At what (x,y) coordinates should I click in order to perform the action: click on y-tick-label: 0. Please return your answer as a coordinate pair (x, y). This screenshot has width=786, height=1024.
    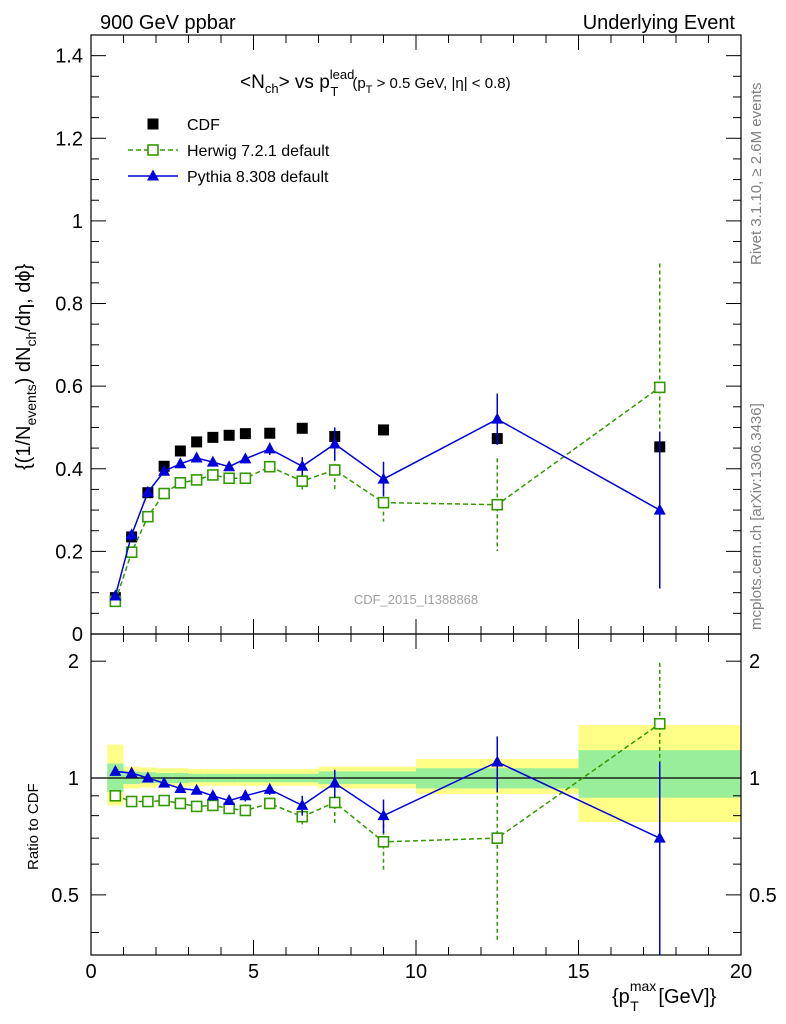
    Looking at the image, I should click on (77, 635).